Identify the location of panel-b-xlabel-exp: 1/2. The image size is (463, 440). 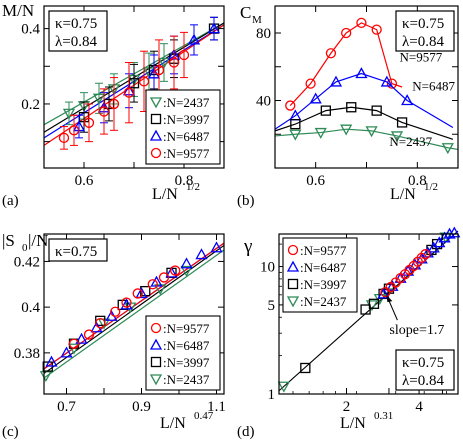
(431, 187).